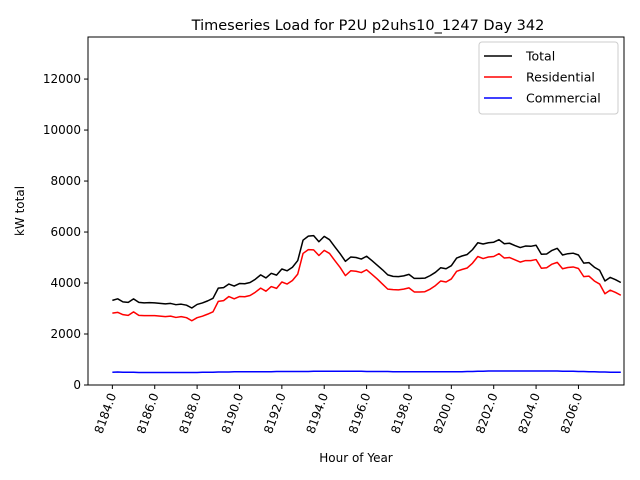  What do you see at coordinates (356, 458) in the screenshot?
I see `x-axis-label: Hour of Year` at bounding box center [356, 458].